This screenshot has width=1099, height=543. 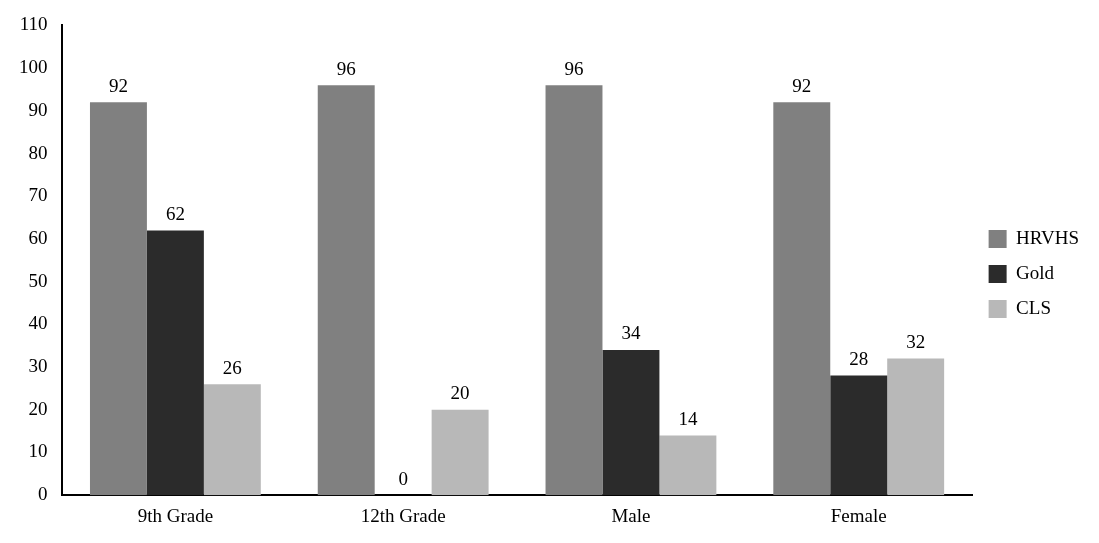 I want to click on y-tick-label: 50, so click(x=38, y=280).